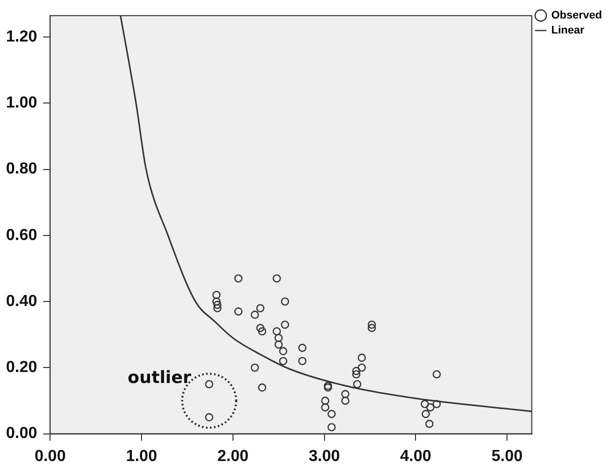 The width and height of the screenshot is (614, 472). What do you see at coordinates (324, 456) in the screenshot?
I see `x-tick-label: 3.00` at bounding box center [324, 456].